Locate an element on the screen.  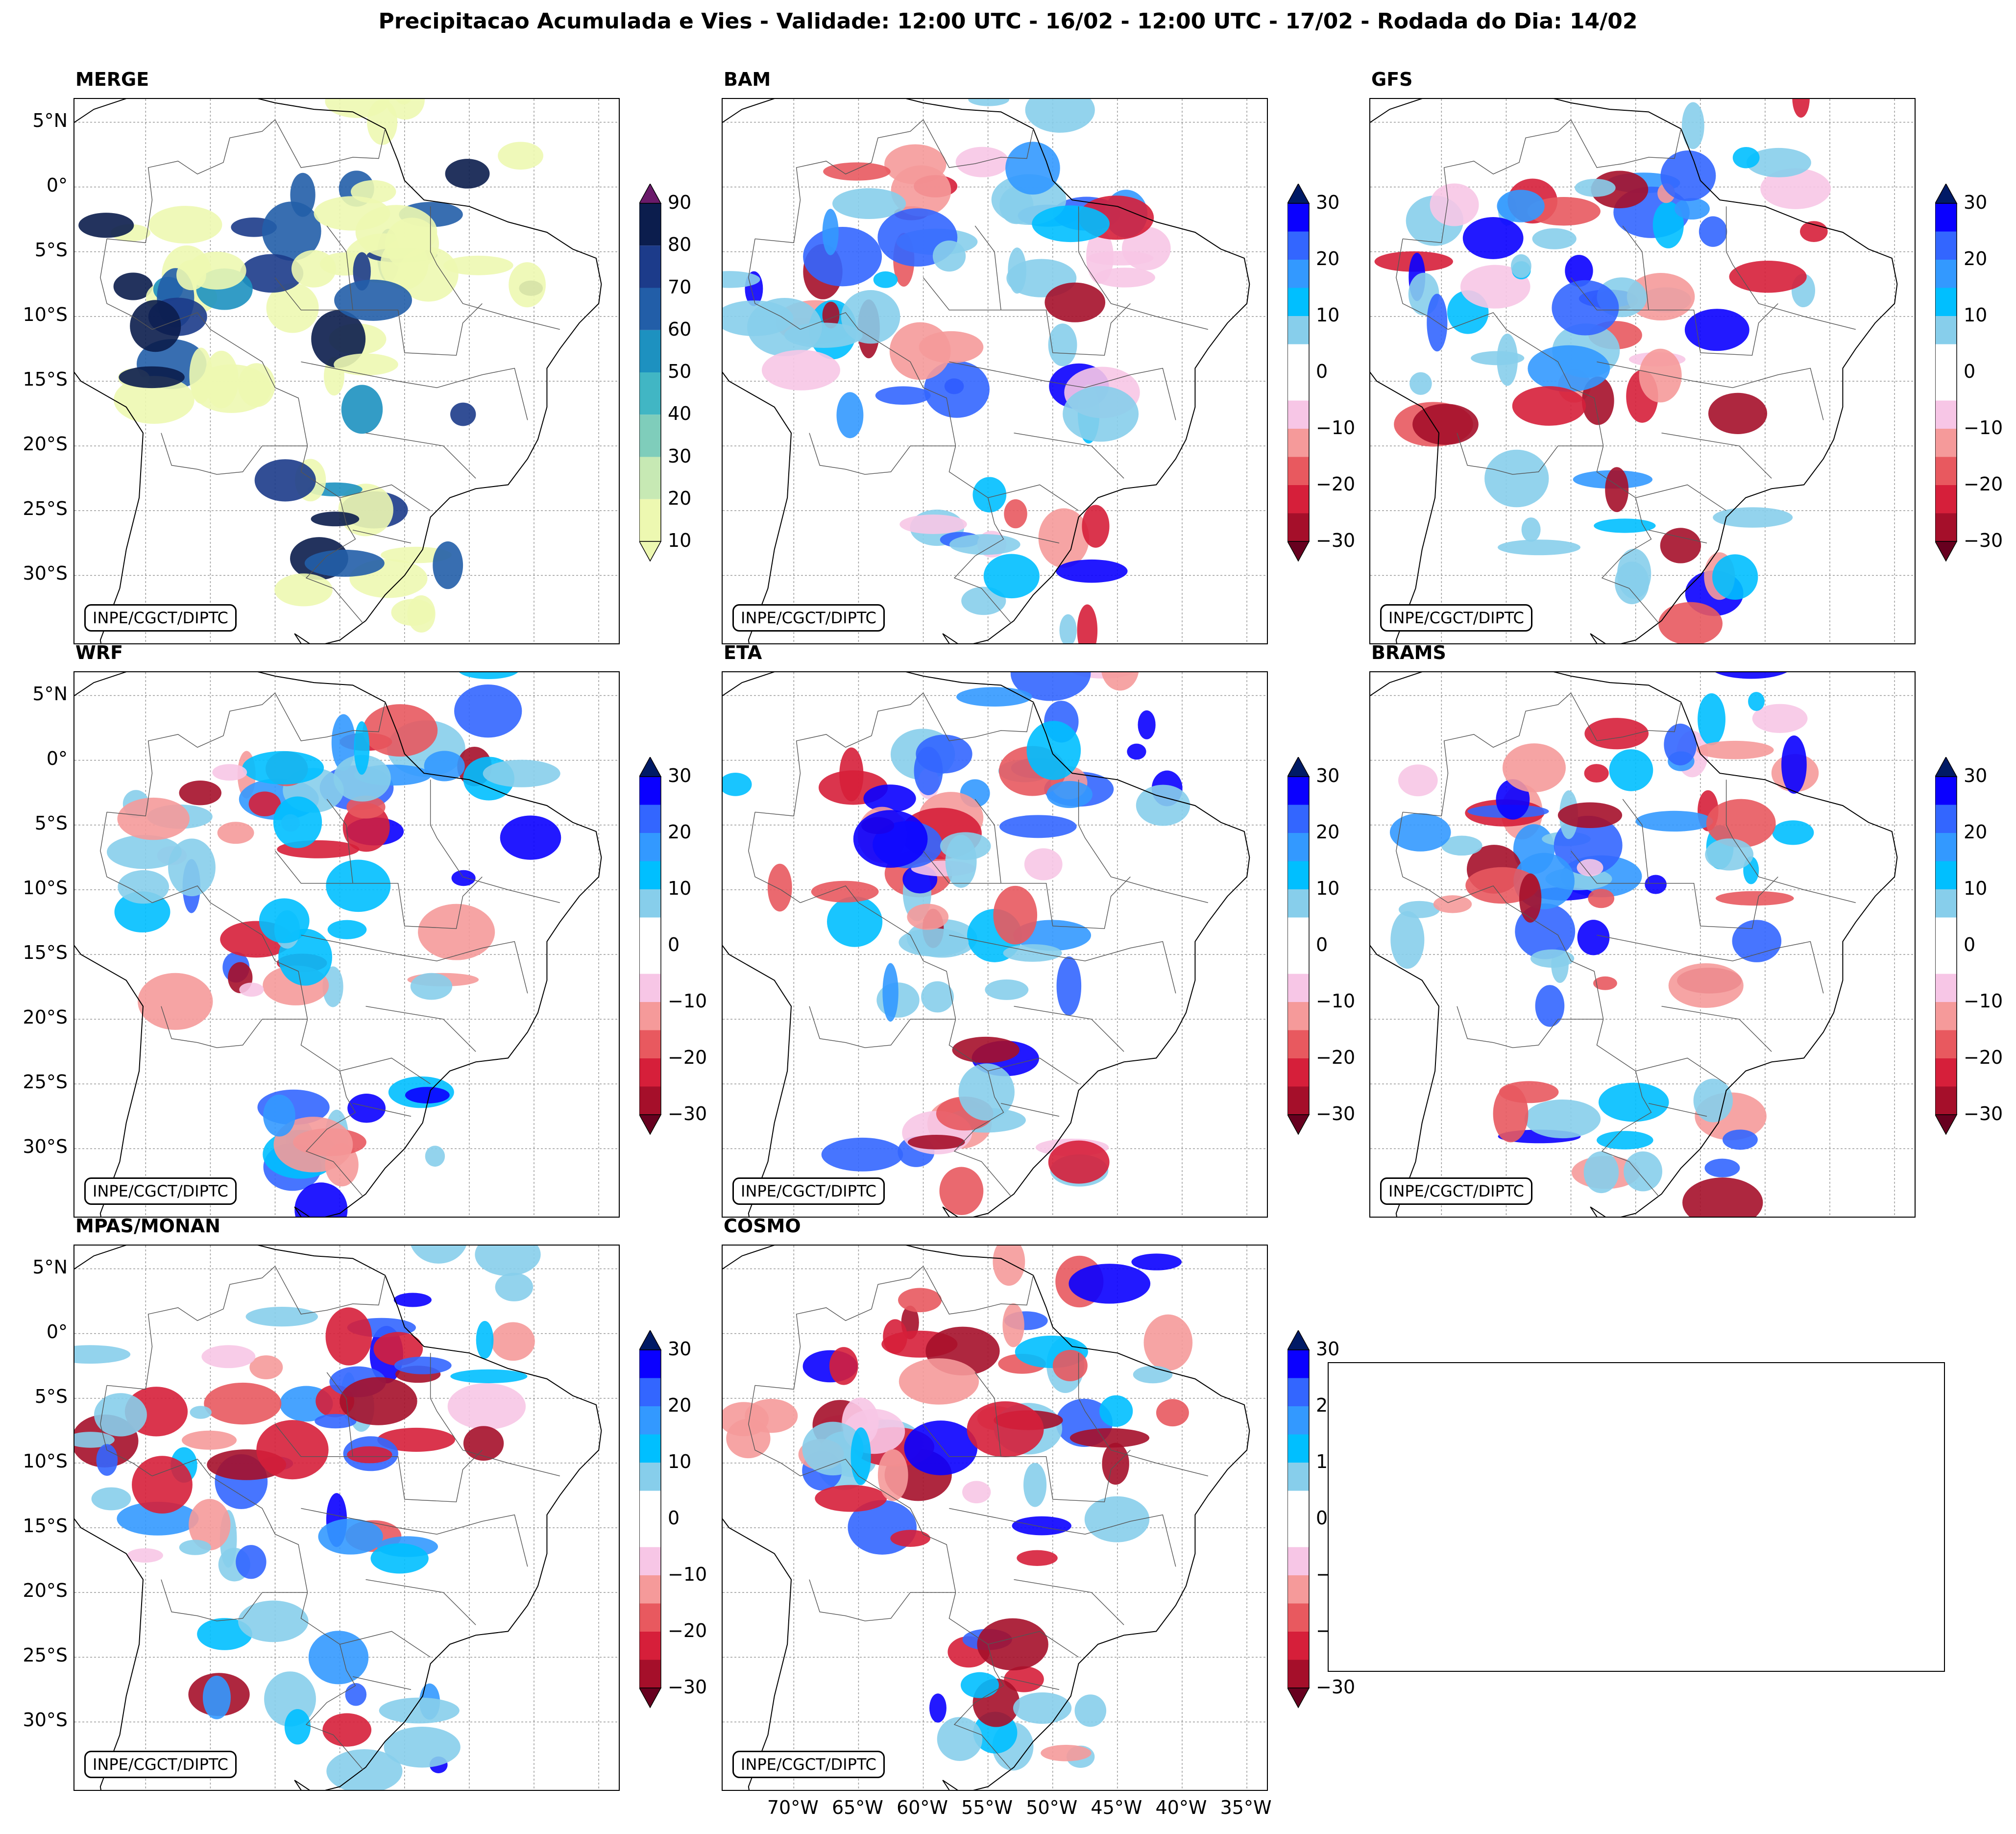
coastline is located at coordinates (338, 371).